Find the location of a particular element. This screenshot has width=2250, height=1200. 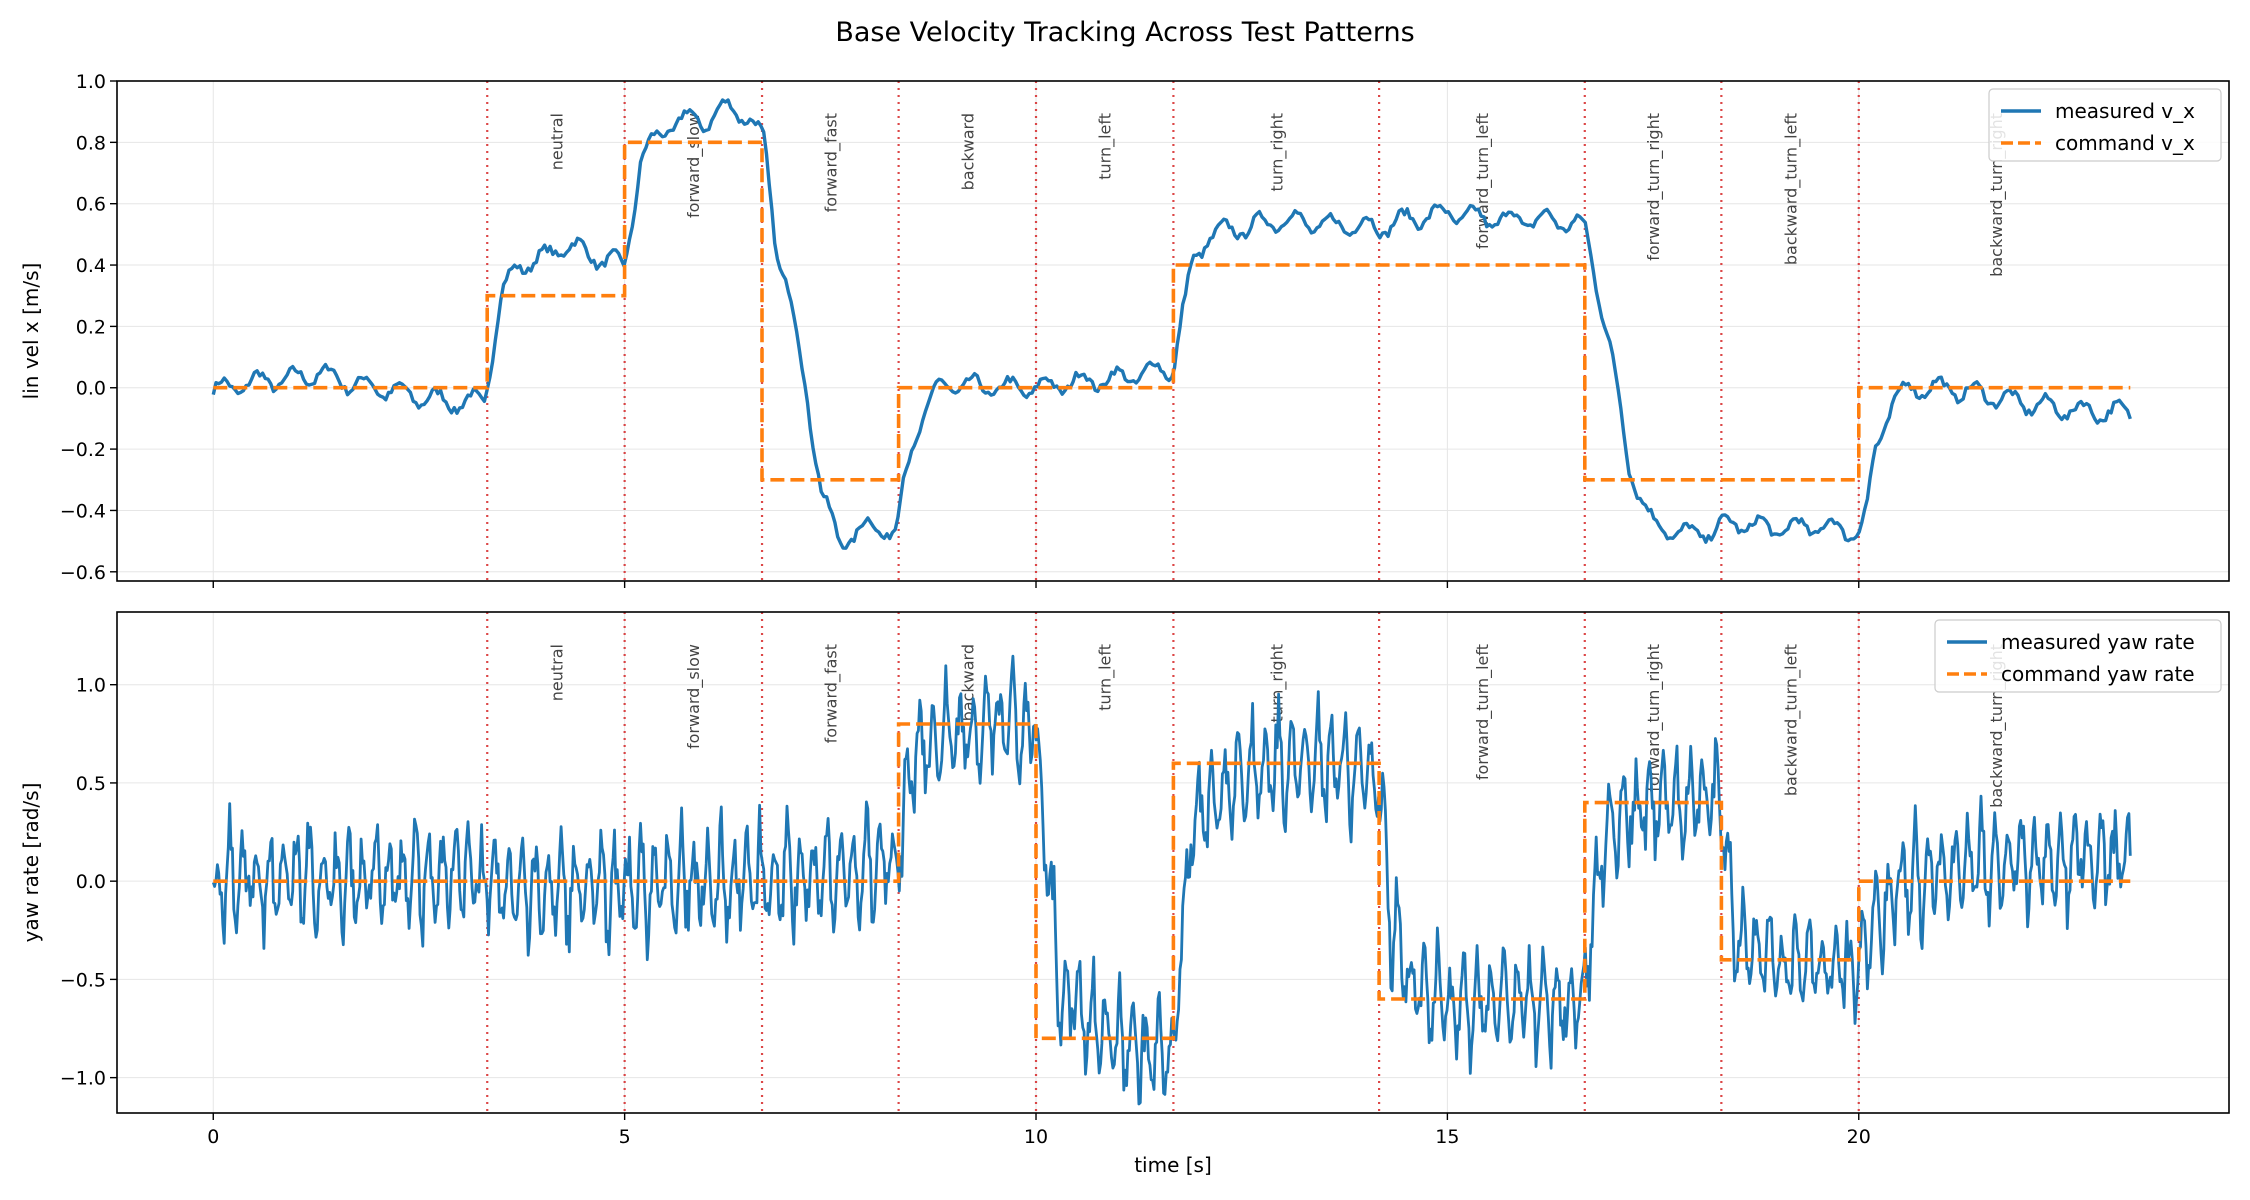

y-tick-label: 0.6 is located at coordinates (91, 205).